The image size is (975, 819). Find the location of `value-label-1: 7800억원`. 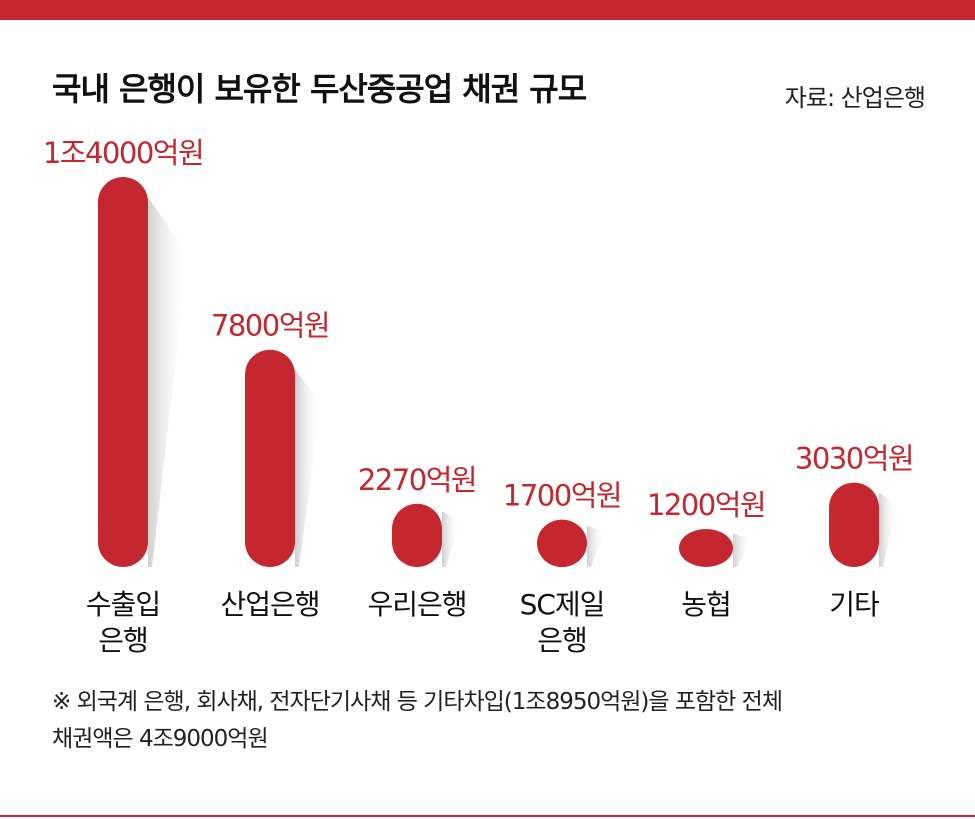

value-label-1: 7800억원 is located at coordinates (270, 326).